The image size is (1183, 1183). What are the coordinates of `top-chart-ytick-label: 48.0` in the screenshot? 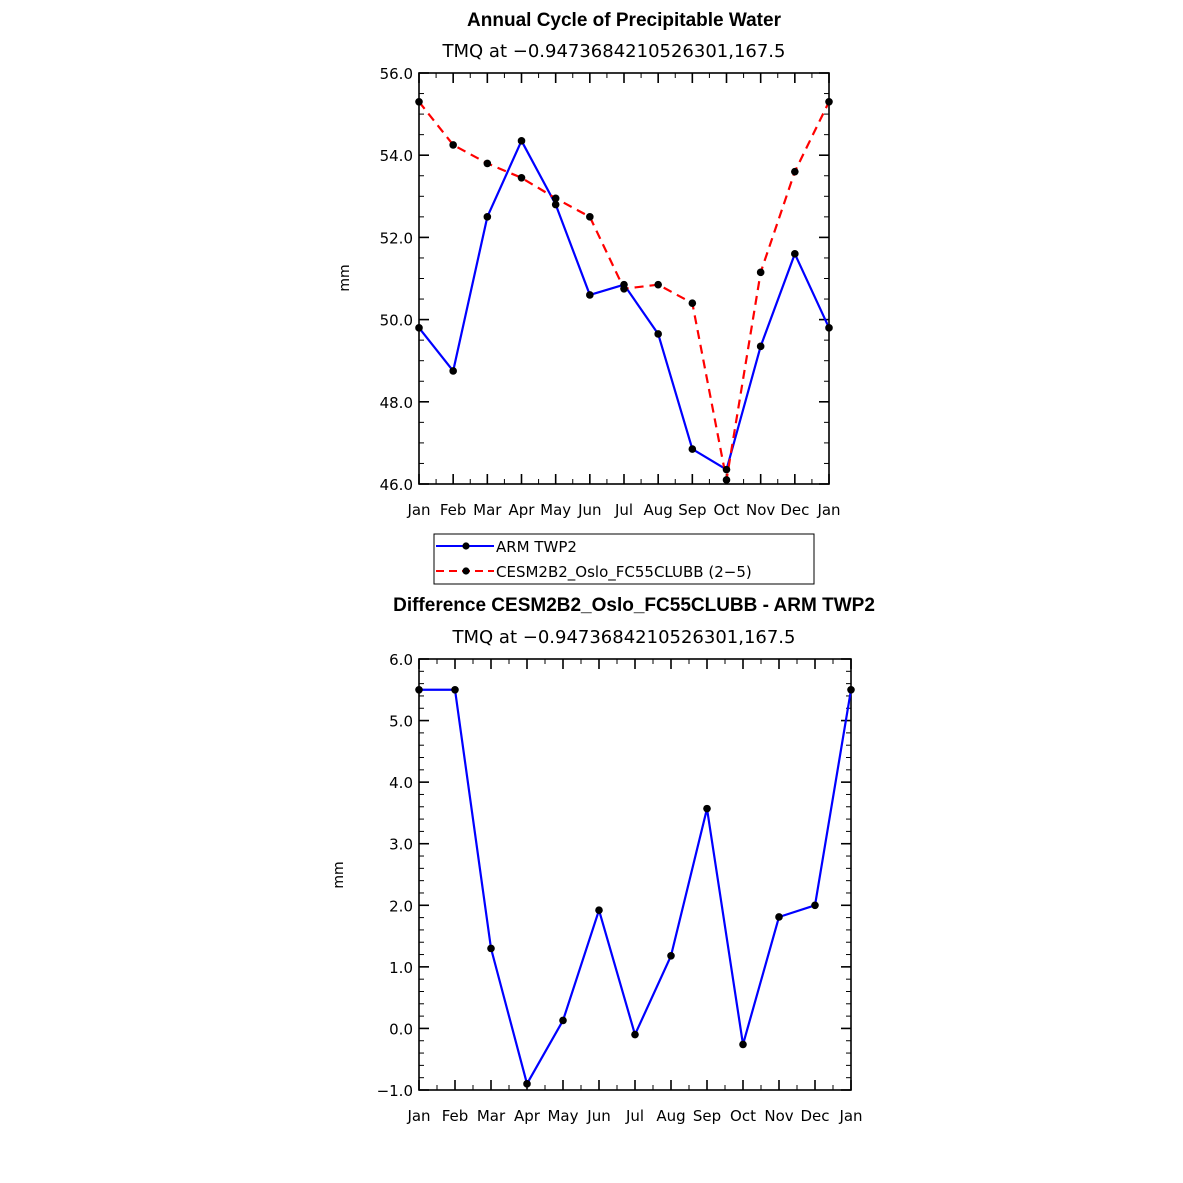 It's located at (396, 403).